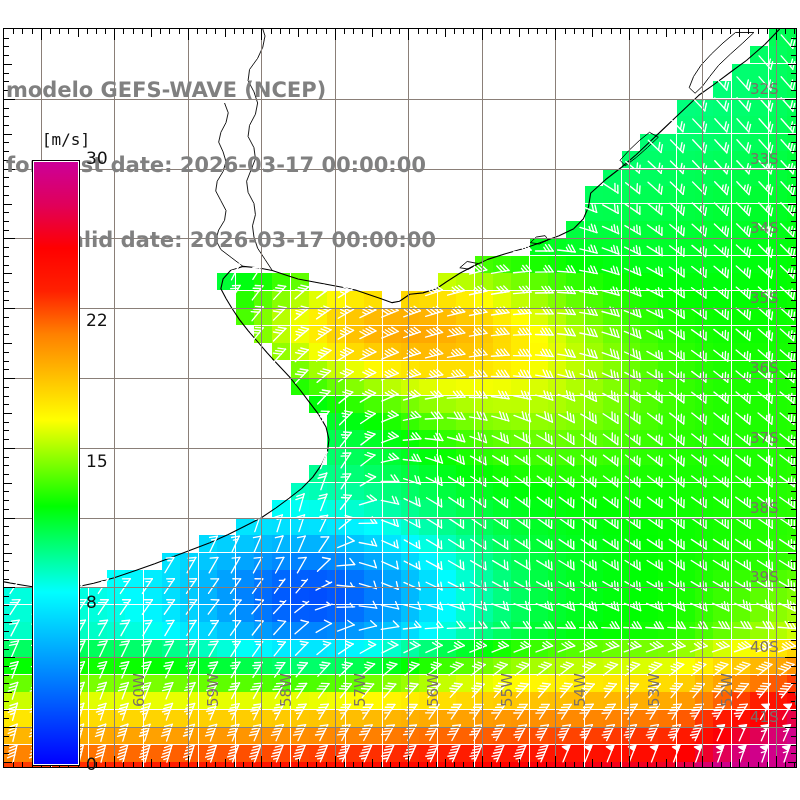 This screenshot has height=800, width=800. I want to click on lat-tick-label-41S: 41S, so click(764, 717).